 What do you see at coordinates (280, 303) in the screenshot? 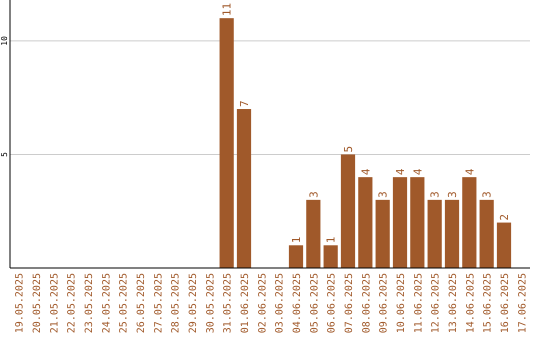
I see `x-tick-label: 03.06.2025` at bounding box center [280, 303].